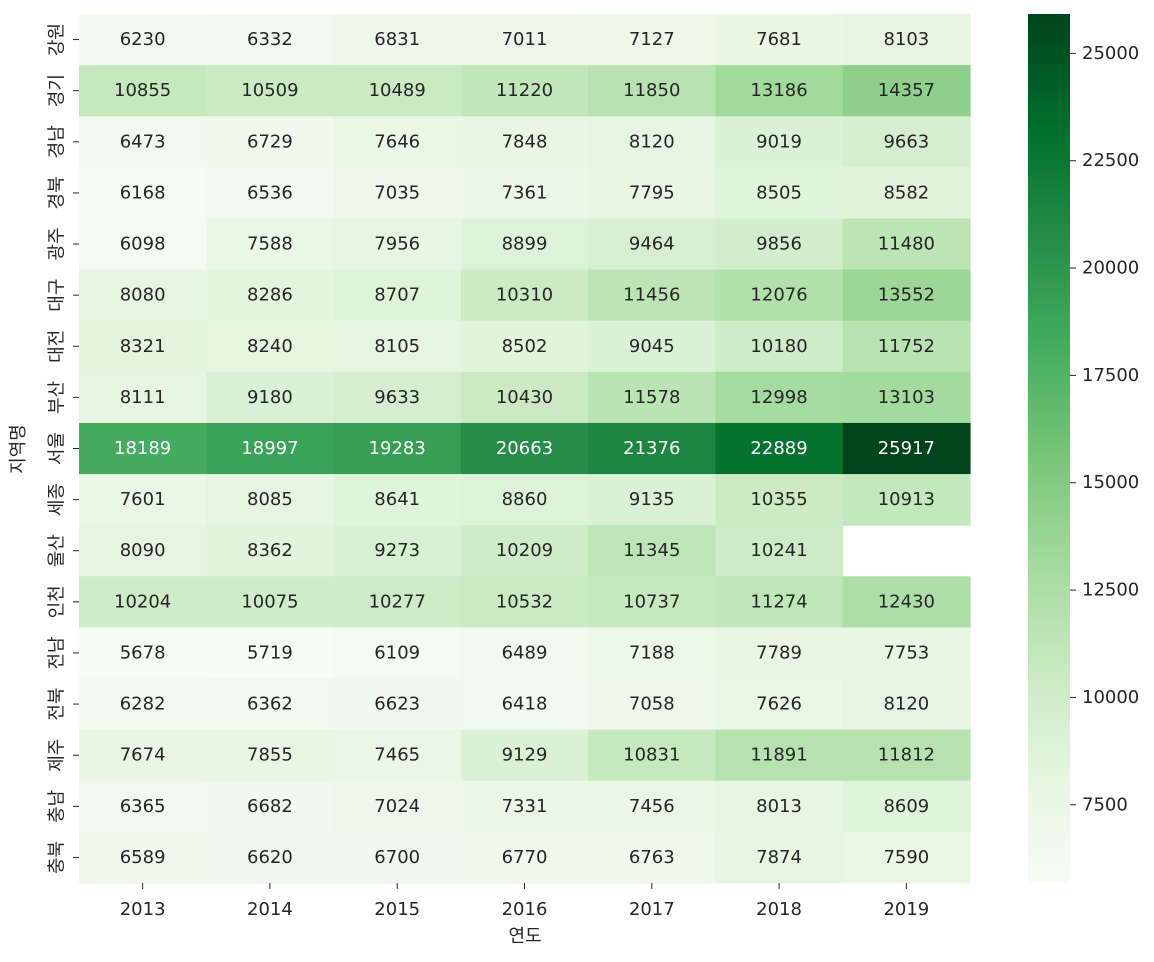  I want to click on colorbar-tick-label: 15000, so click(1110, 482).